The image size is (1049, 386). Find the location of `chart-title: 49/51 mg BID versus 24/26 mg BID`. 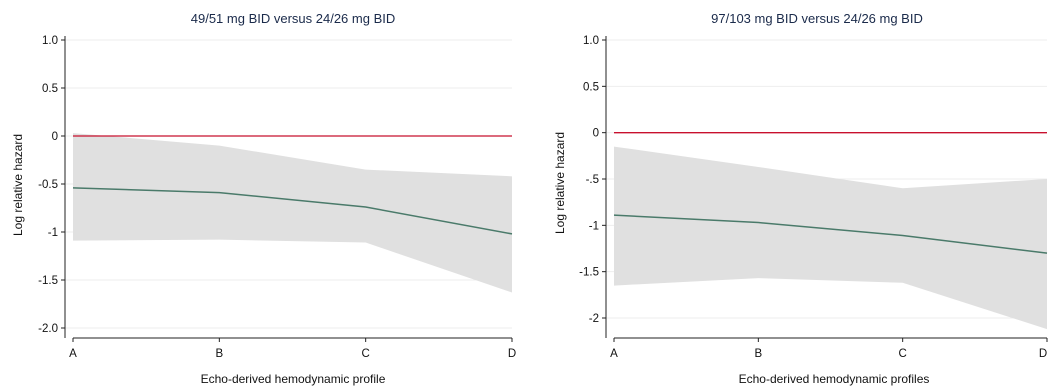

chart-title: 49/51 mg BID versus 24/26 mg BID is located at coordinates (293, 18).